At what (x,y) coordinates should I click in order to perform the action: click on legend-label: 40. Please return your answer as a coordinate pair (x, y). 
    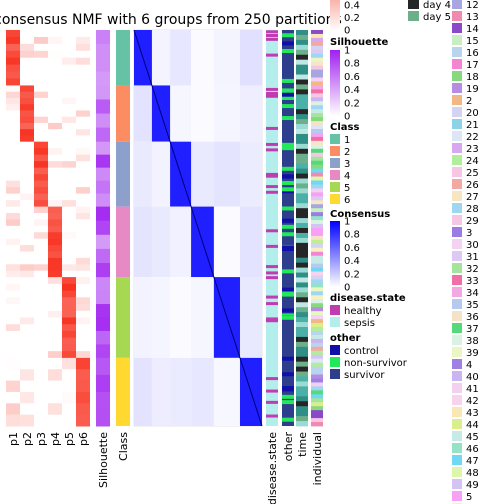
    Looking at the image, I should click on (472, 377).